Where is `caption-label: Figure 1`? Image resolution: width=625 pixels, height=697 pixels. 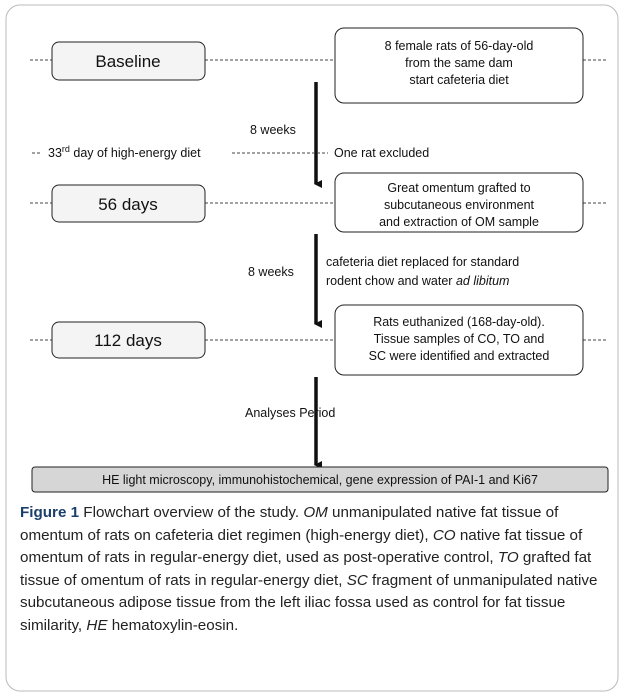 caption-label: Figure 1 is located at coordinates (50, 512).